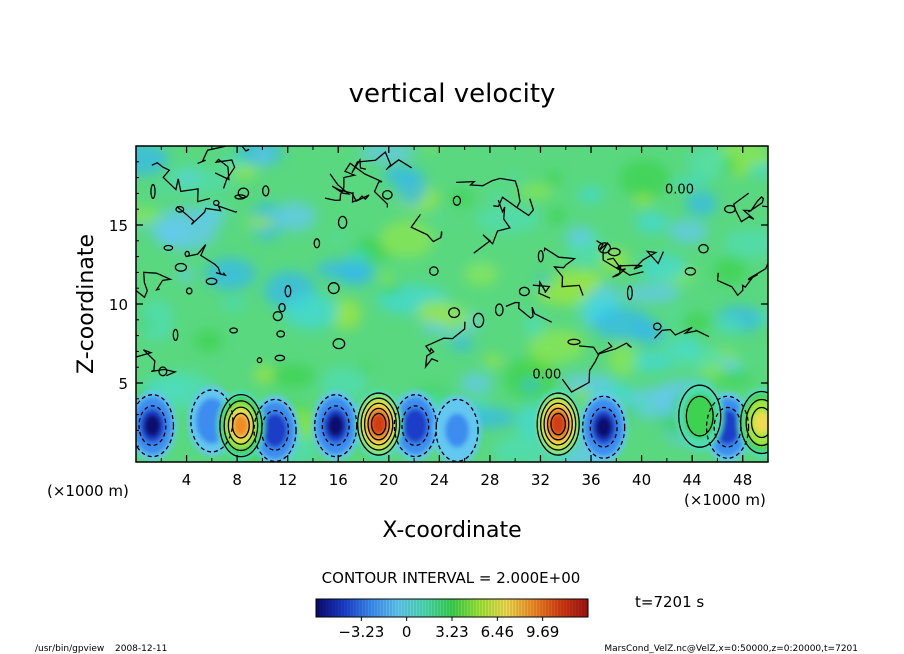 The width and height of the screenshot is (904, 654). Describe the element at coordinates (489, 480) in the screenshot. I see `x-tick-label: 28` at that location.